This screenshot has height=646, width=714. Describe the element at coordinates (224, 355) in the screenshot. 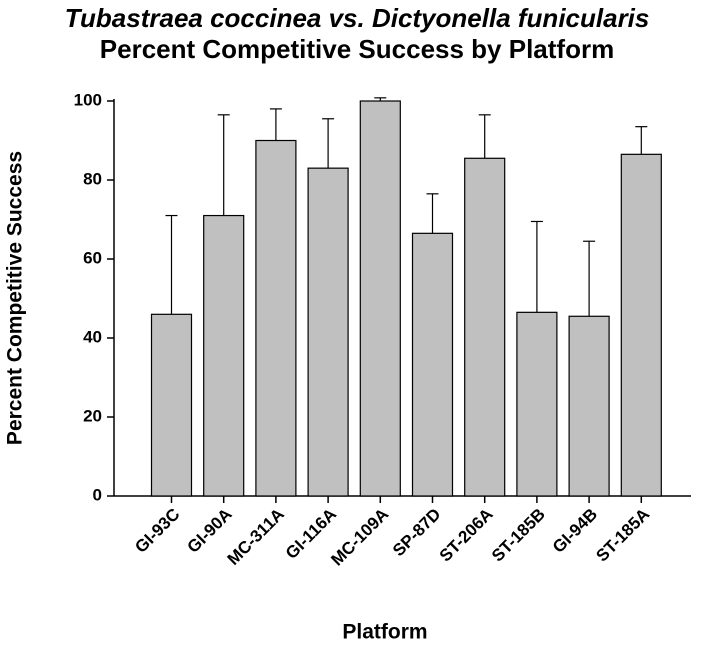

I see `bar-GI-90A` at that location.